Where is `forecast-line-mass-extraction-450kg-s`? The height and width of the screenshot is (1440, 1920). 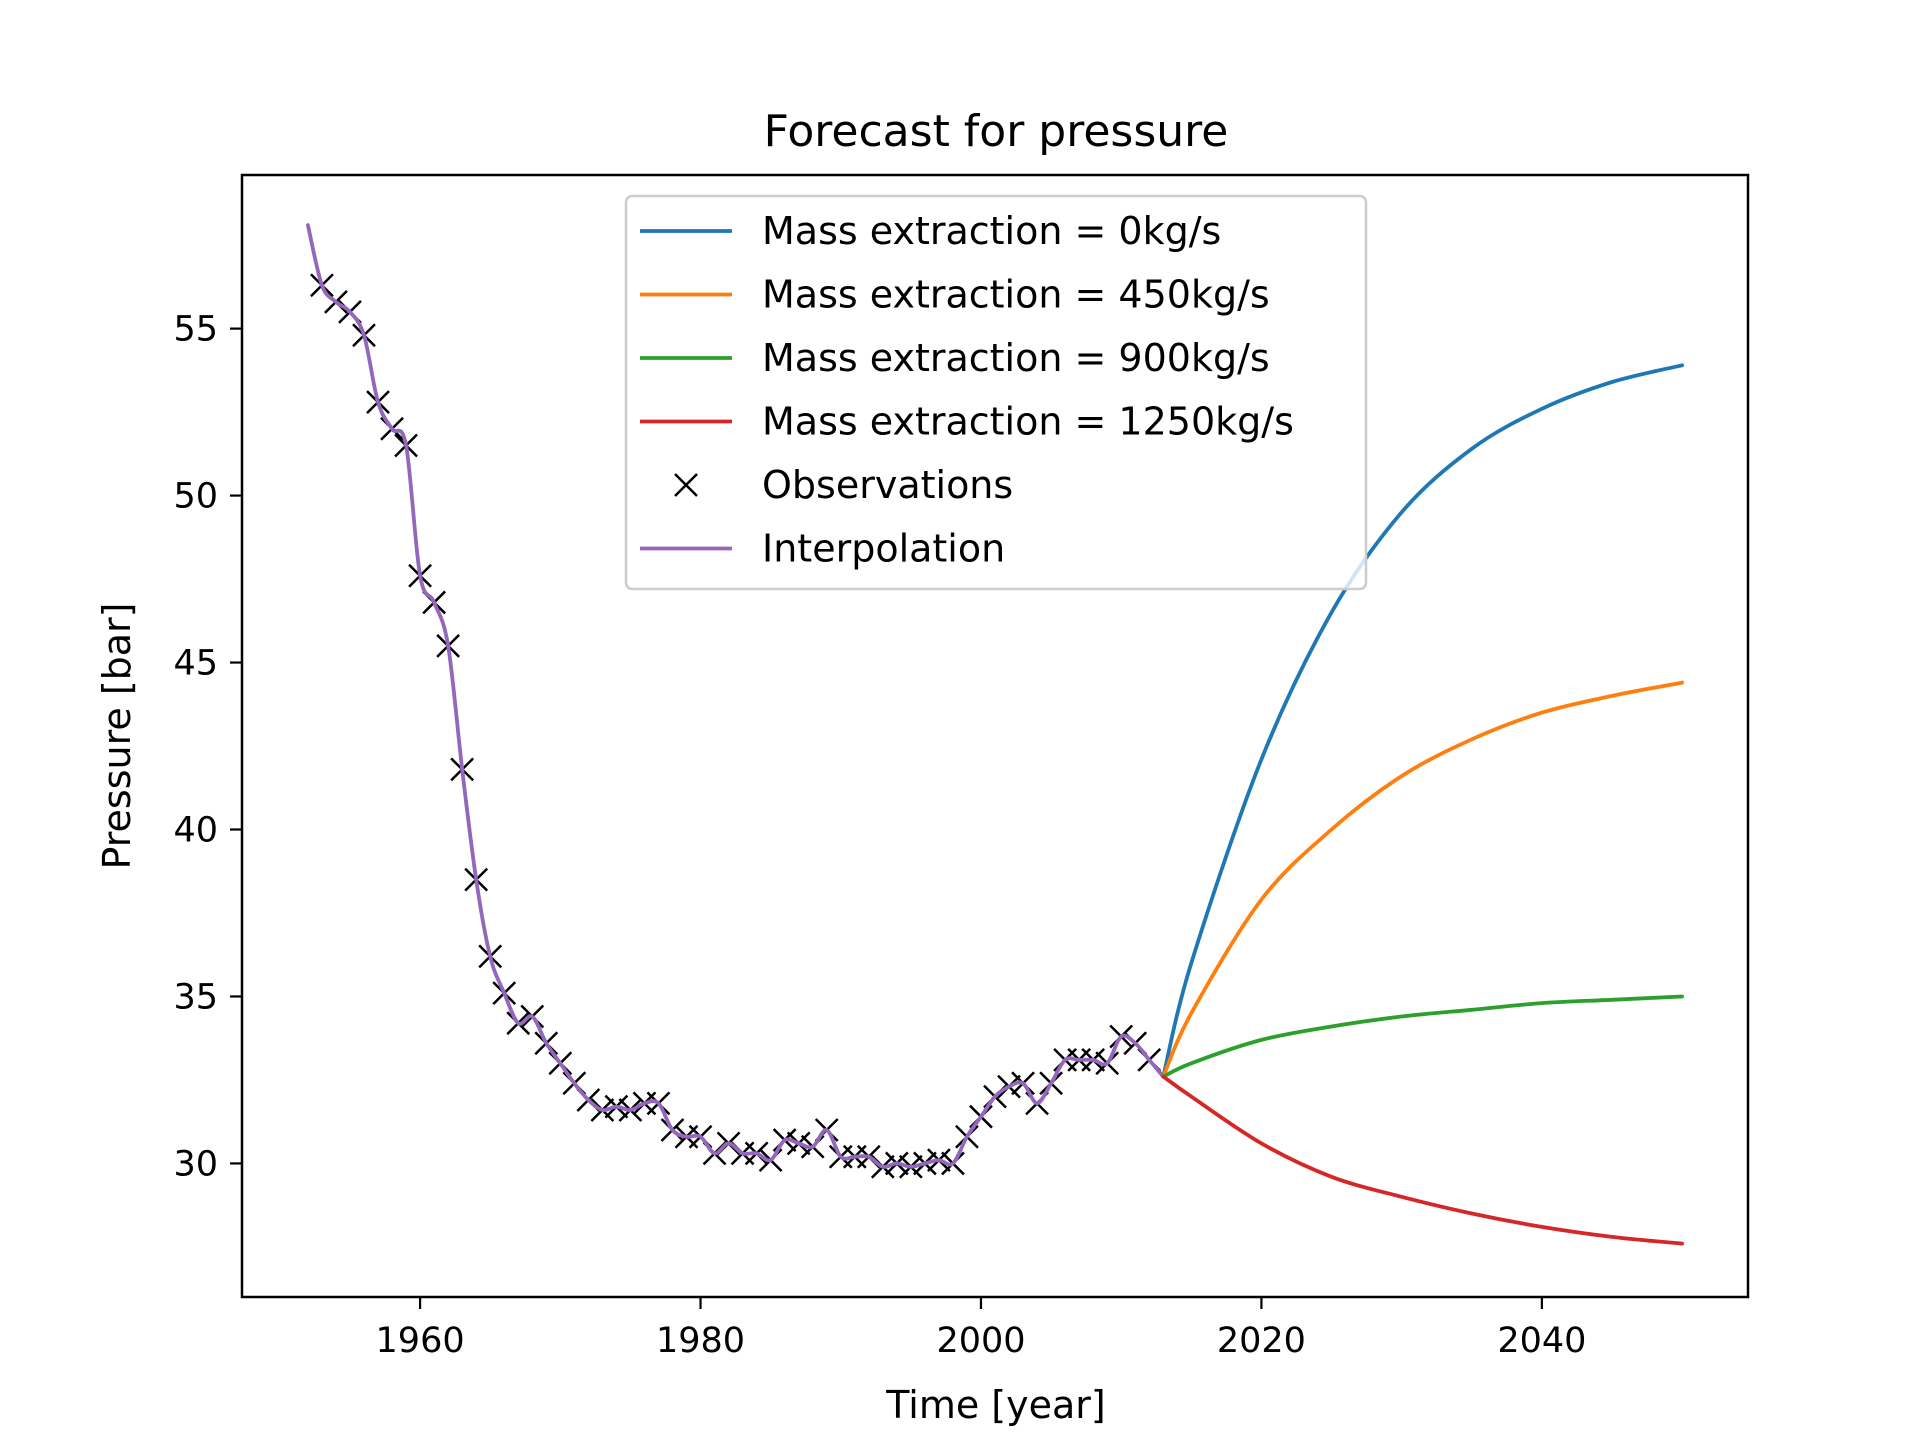
forecast-line-mass-extraction-450kg-s is located at coordinates (1422, 879).